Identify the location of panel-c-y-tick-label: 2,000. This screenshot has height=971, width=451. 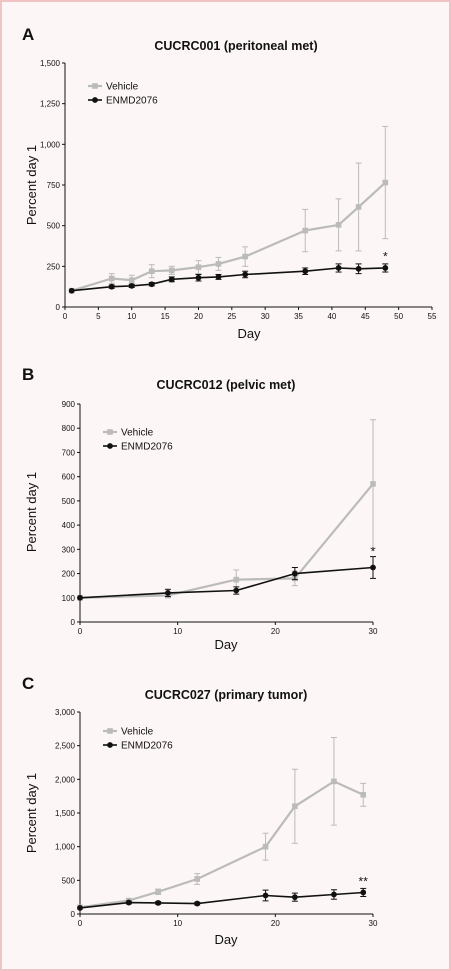
(65, 779).